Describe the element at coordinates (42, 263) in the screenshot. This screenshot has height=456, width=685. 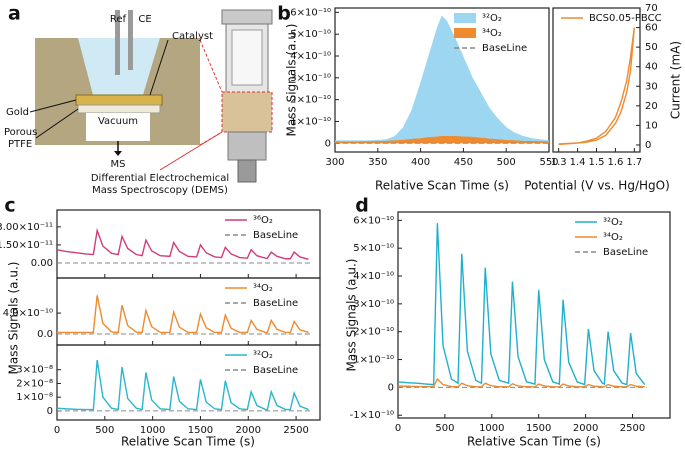
I see `y-tick-label: 0.00` at that location.